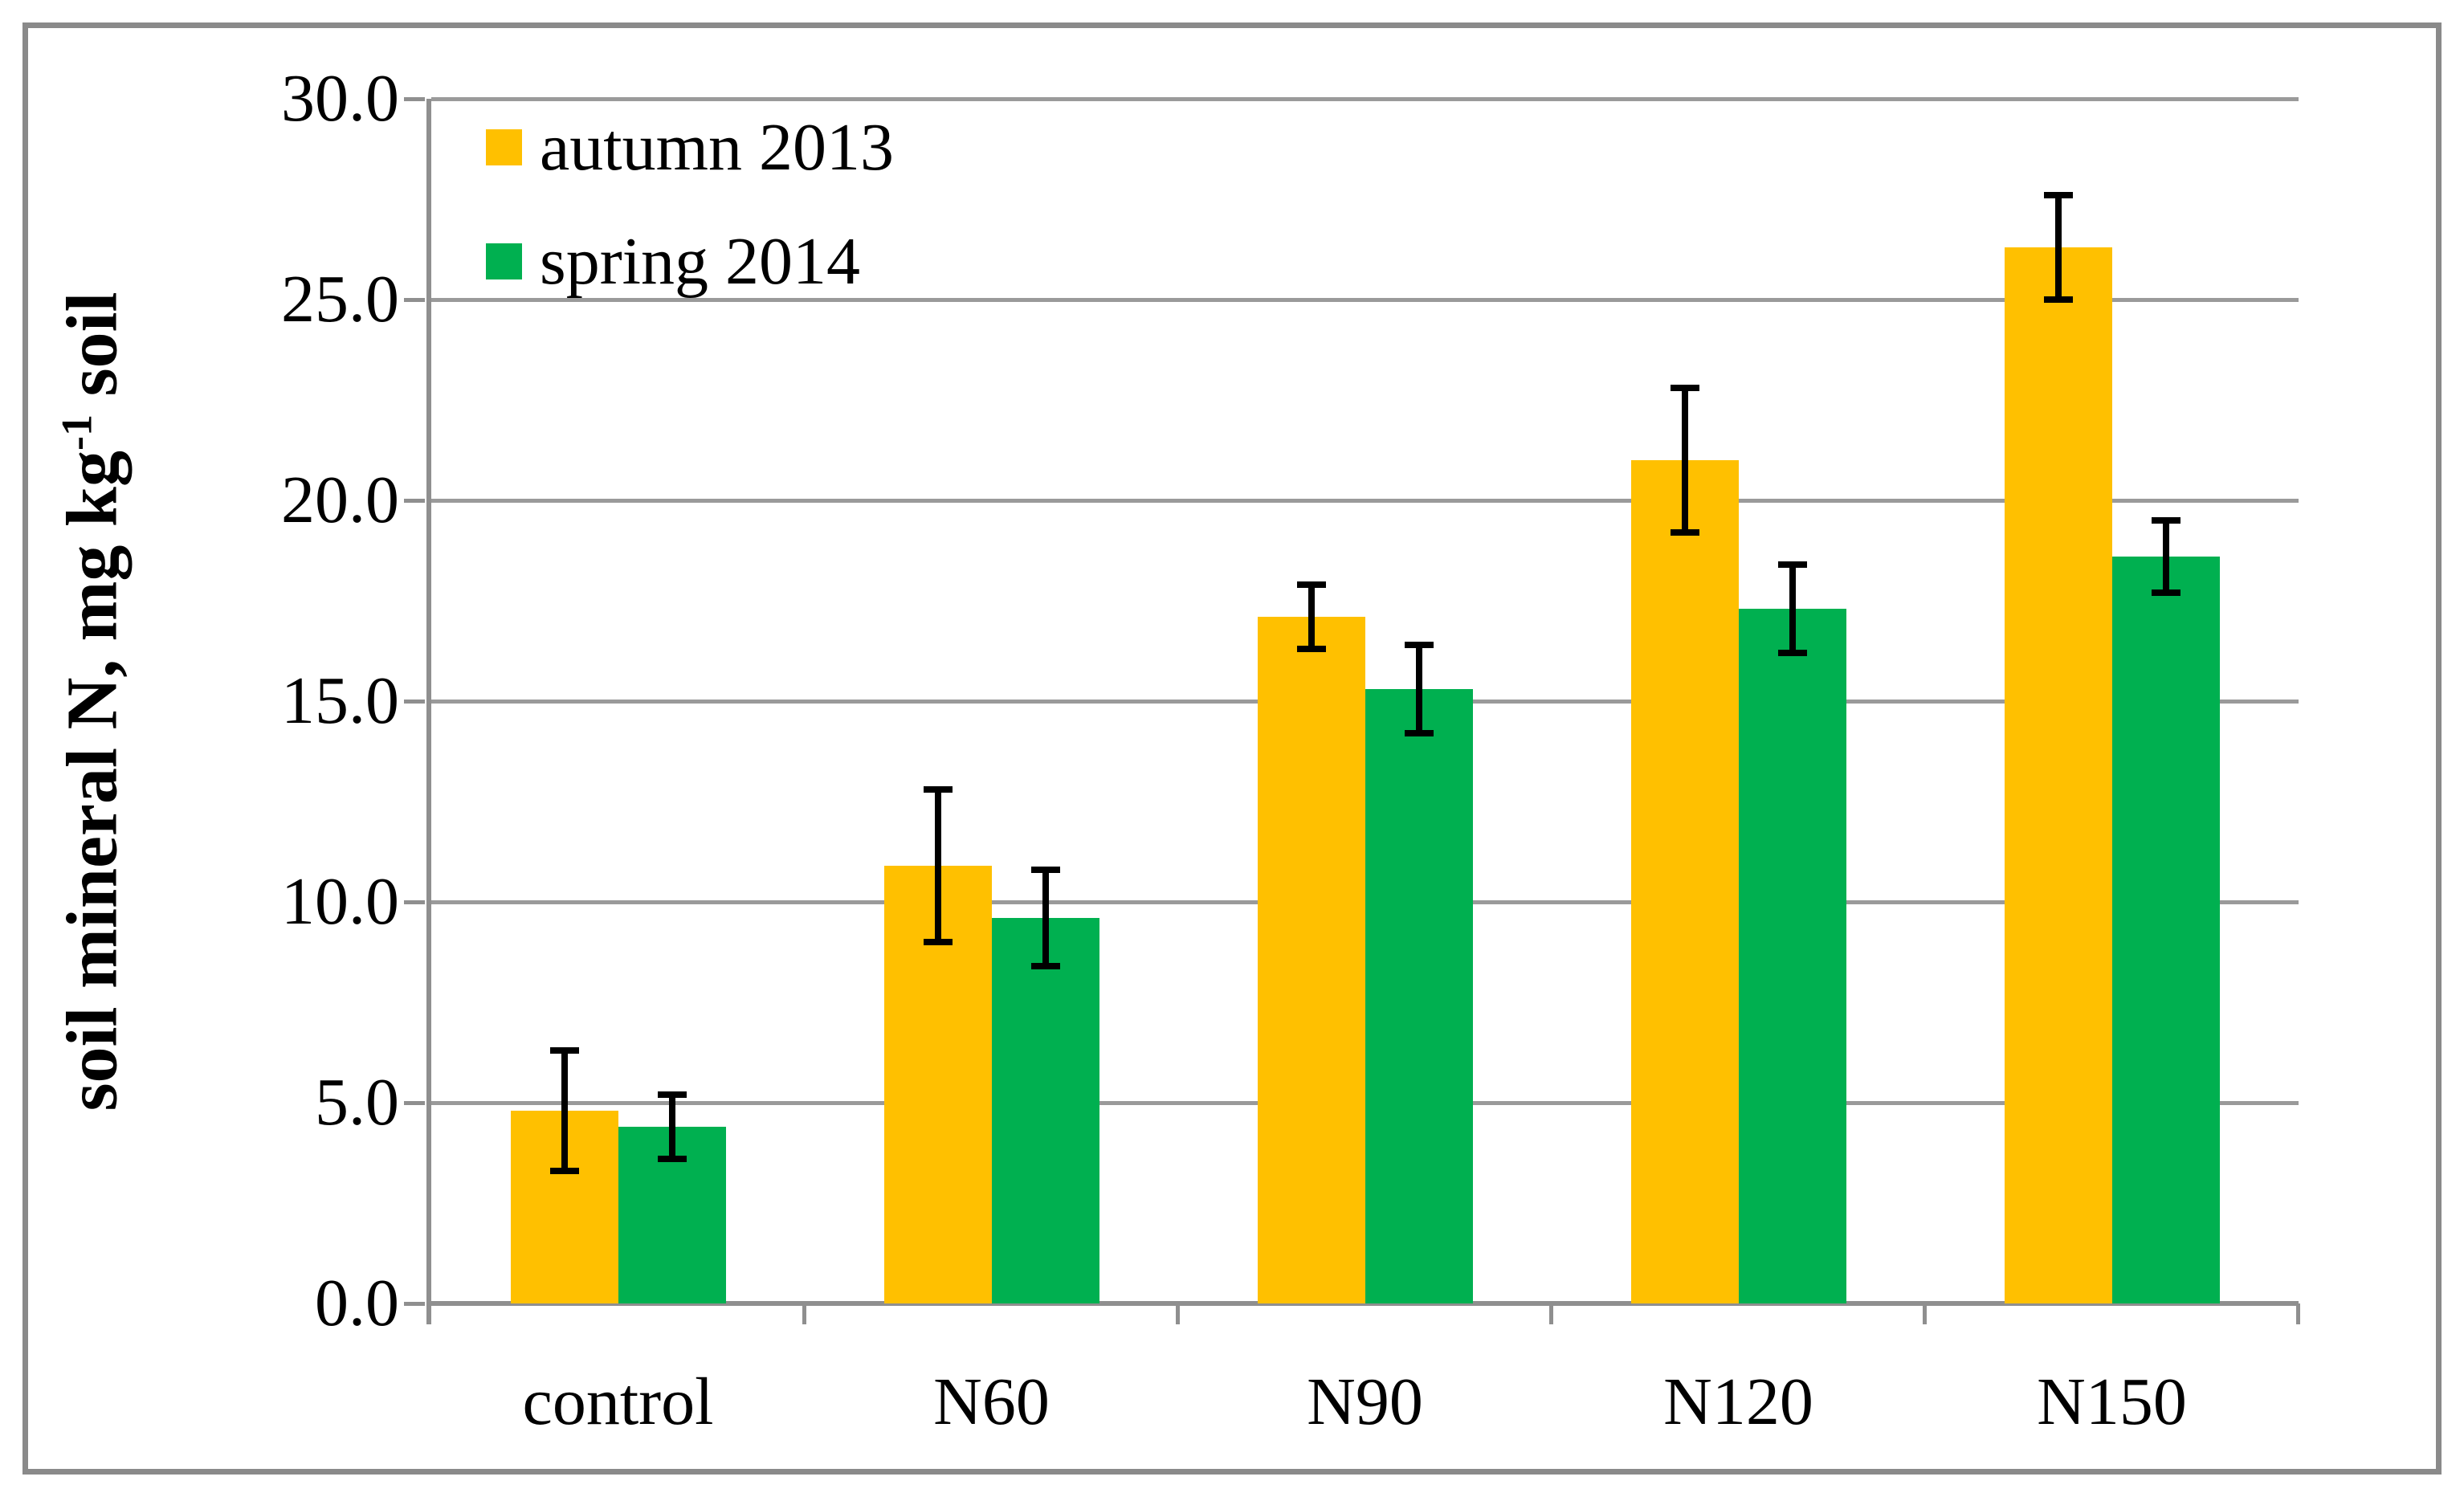  Describe the element at coordinates (2165, 930) in the screenshot. I see `bar-spring-2014-n150` at that location.